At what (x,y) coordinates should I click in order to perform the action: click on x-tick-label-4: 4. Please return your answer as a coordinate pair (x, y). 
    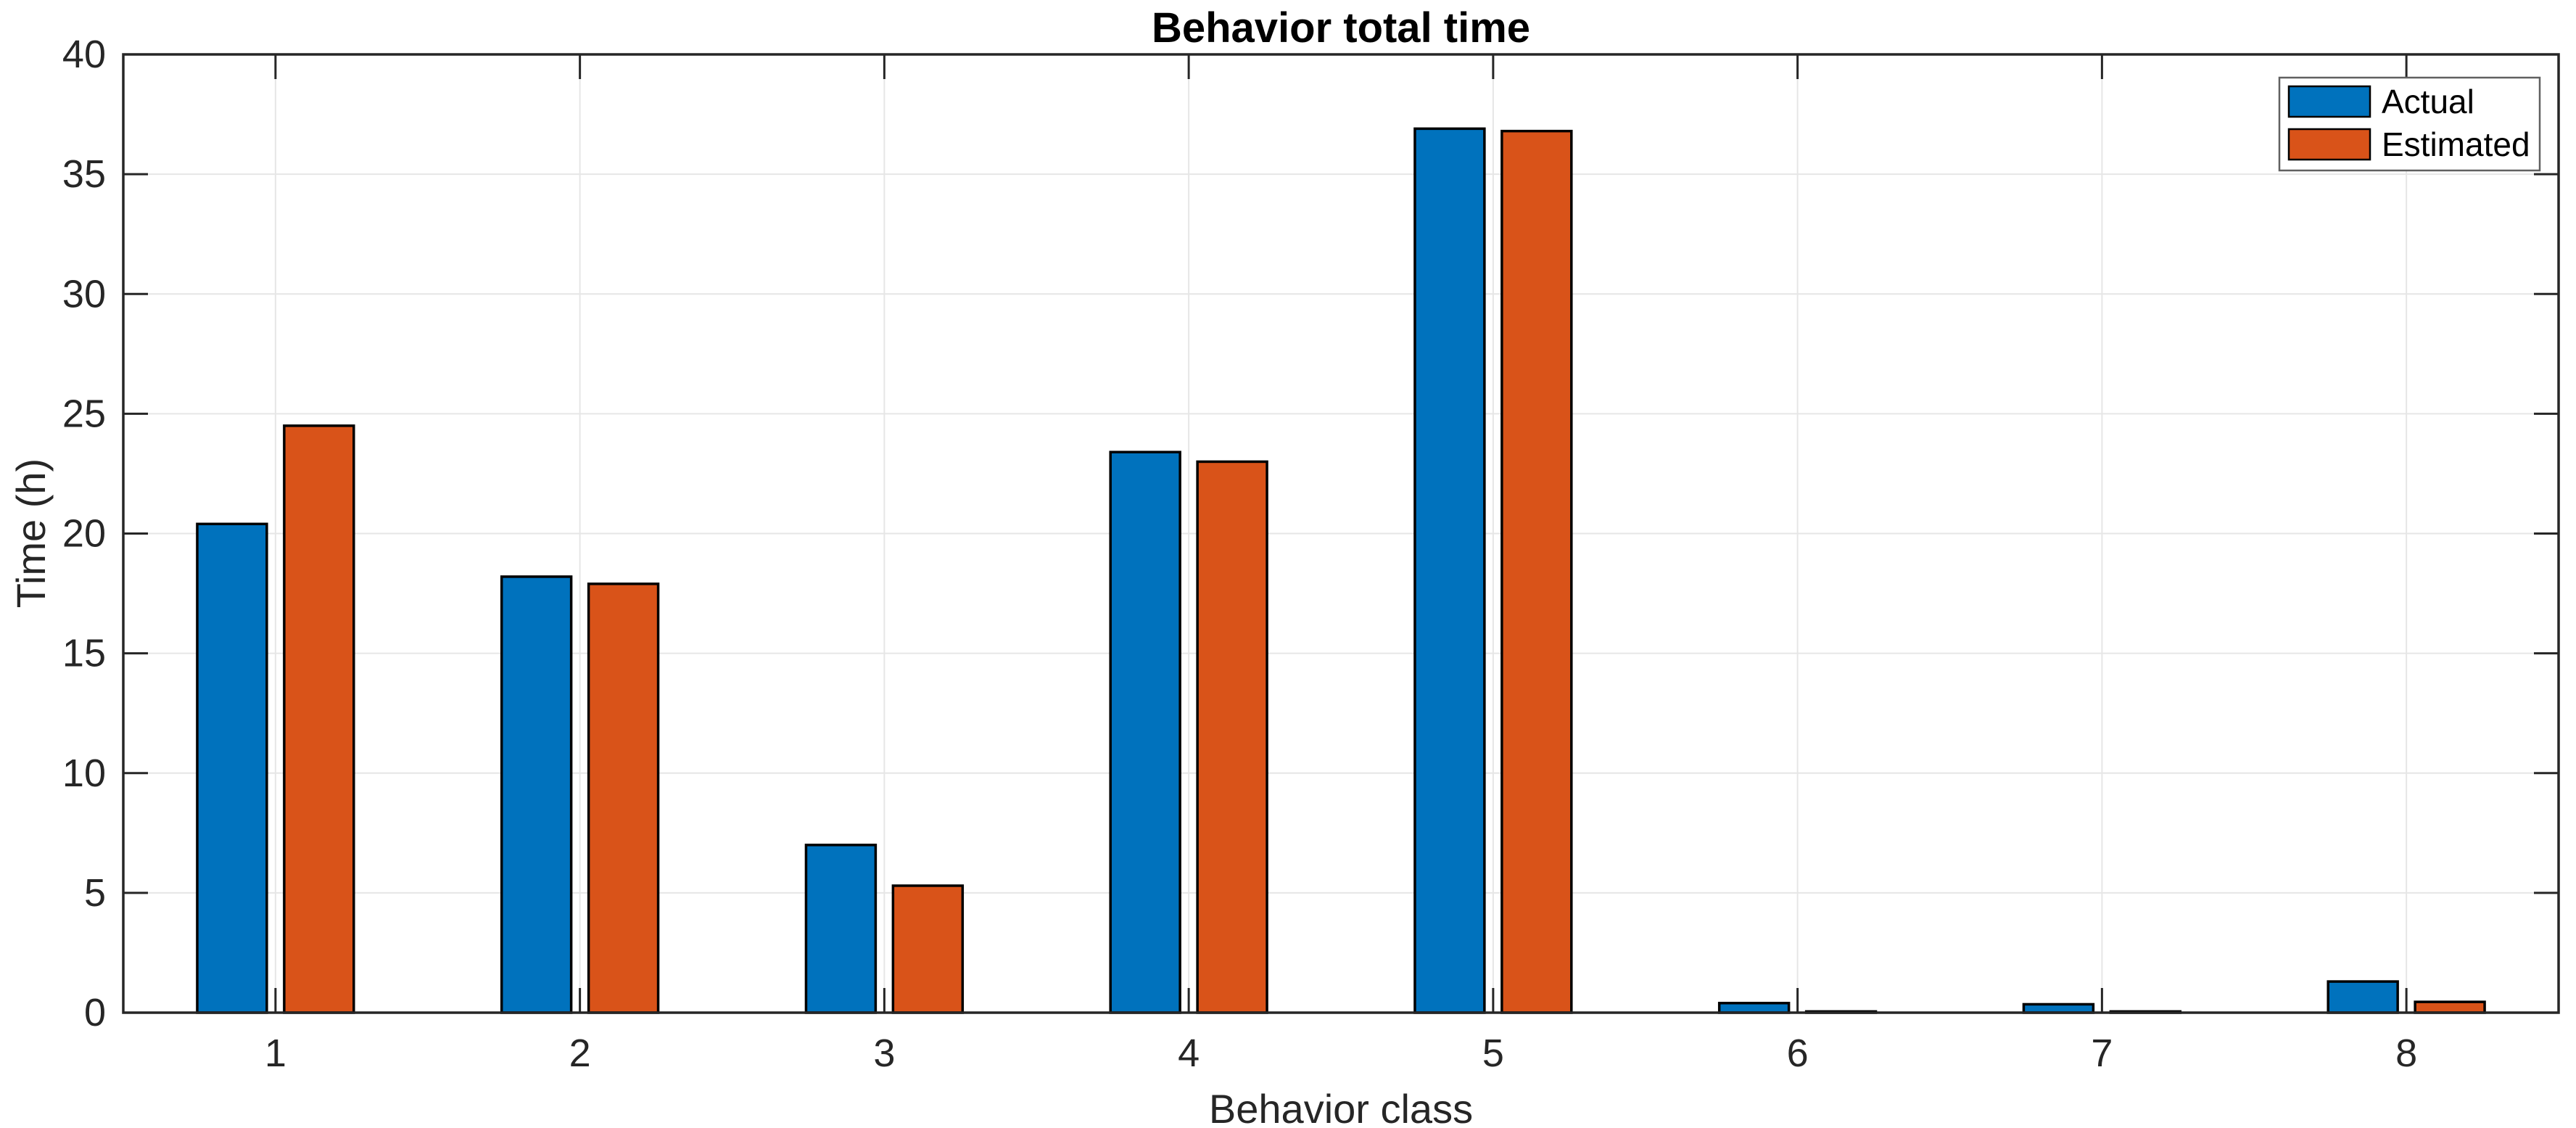
    Looking at the image, I should click on (1189, 1053).